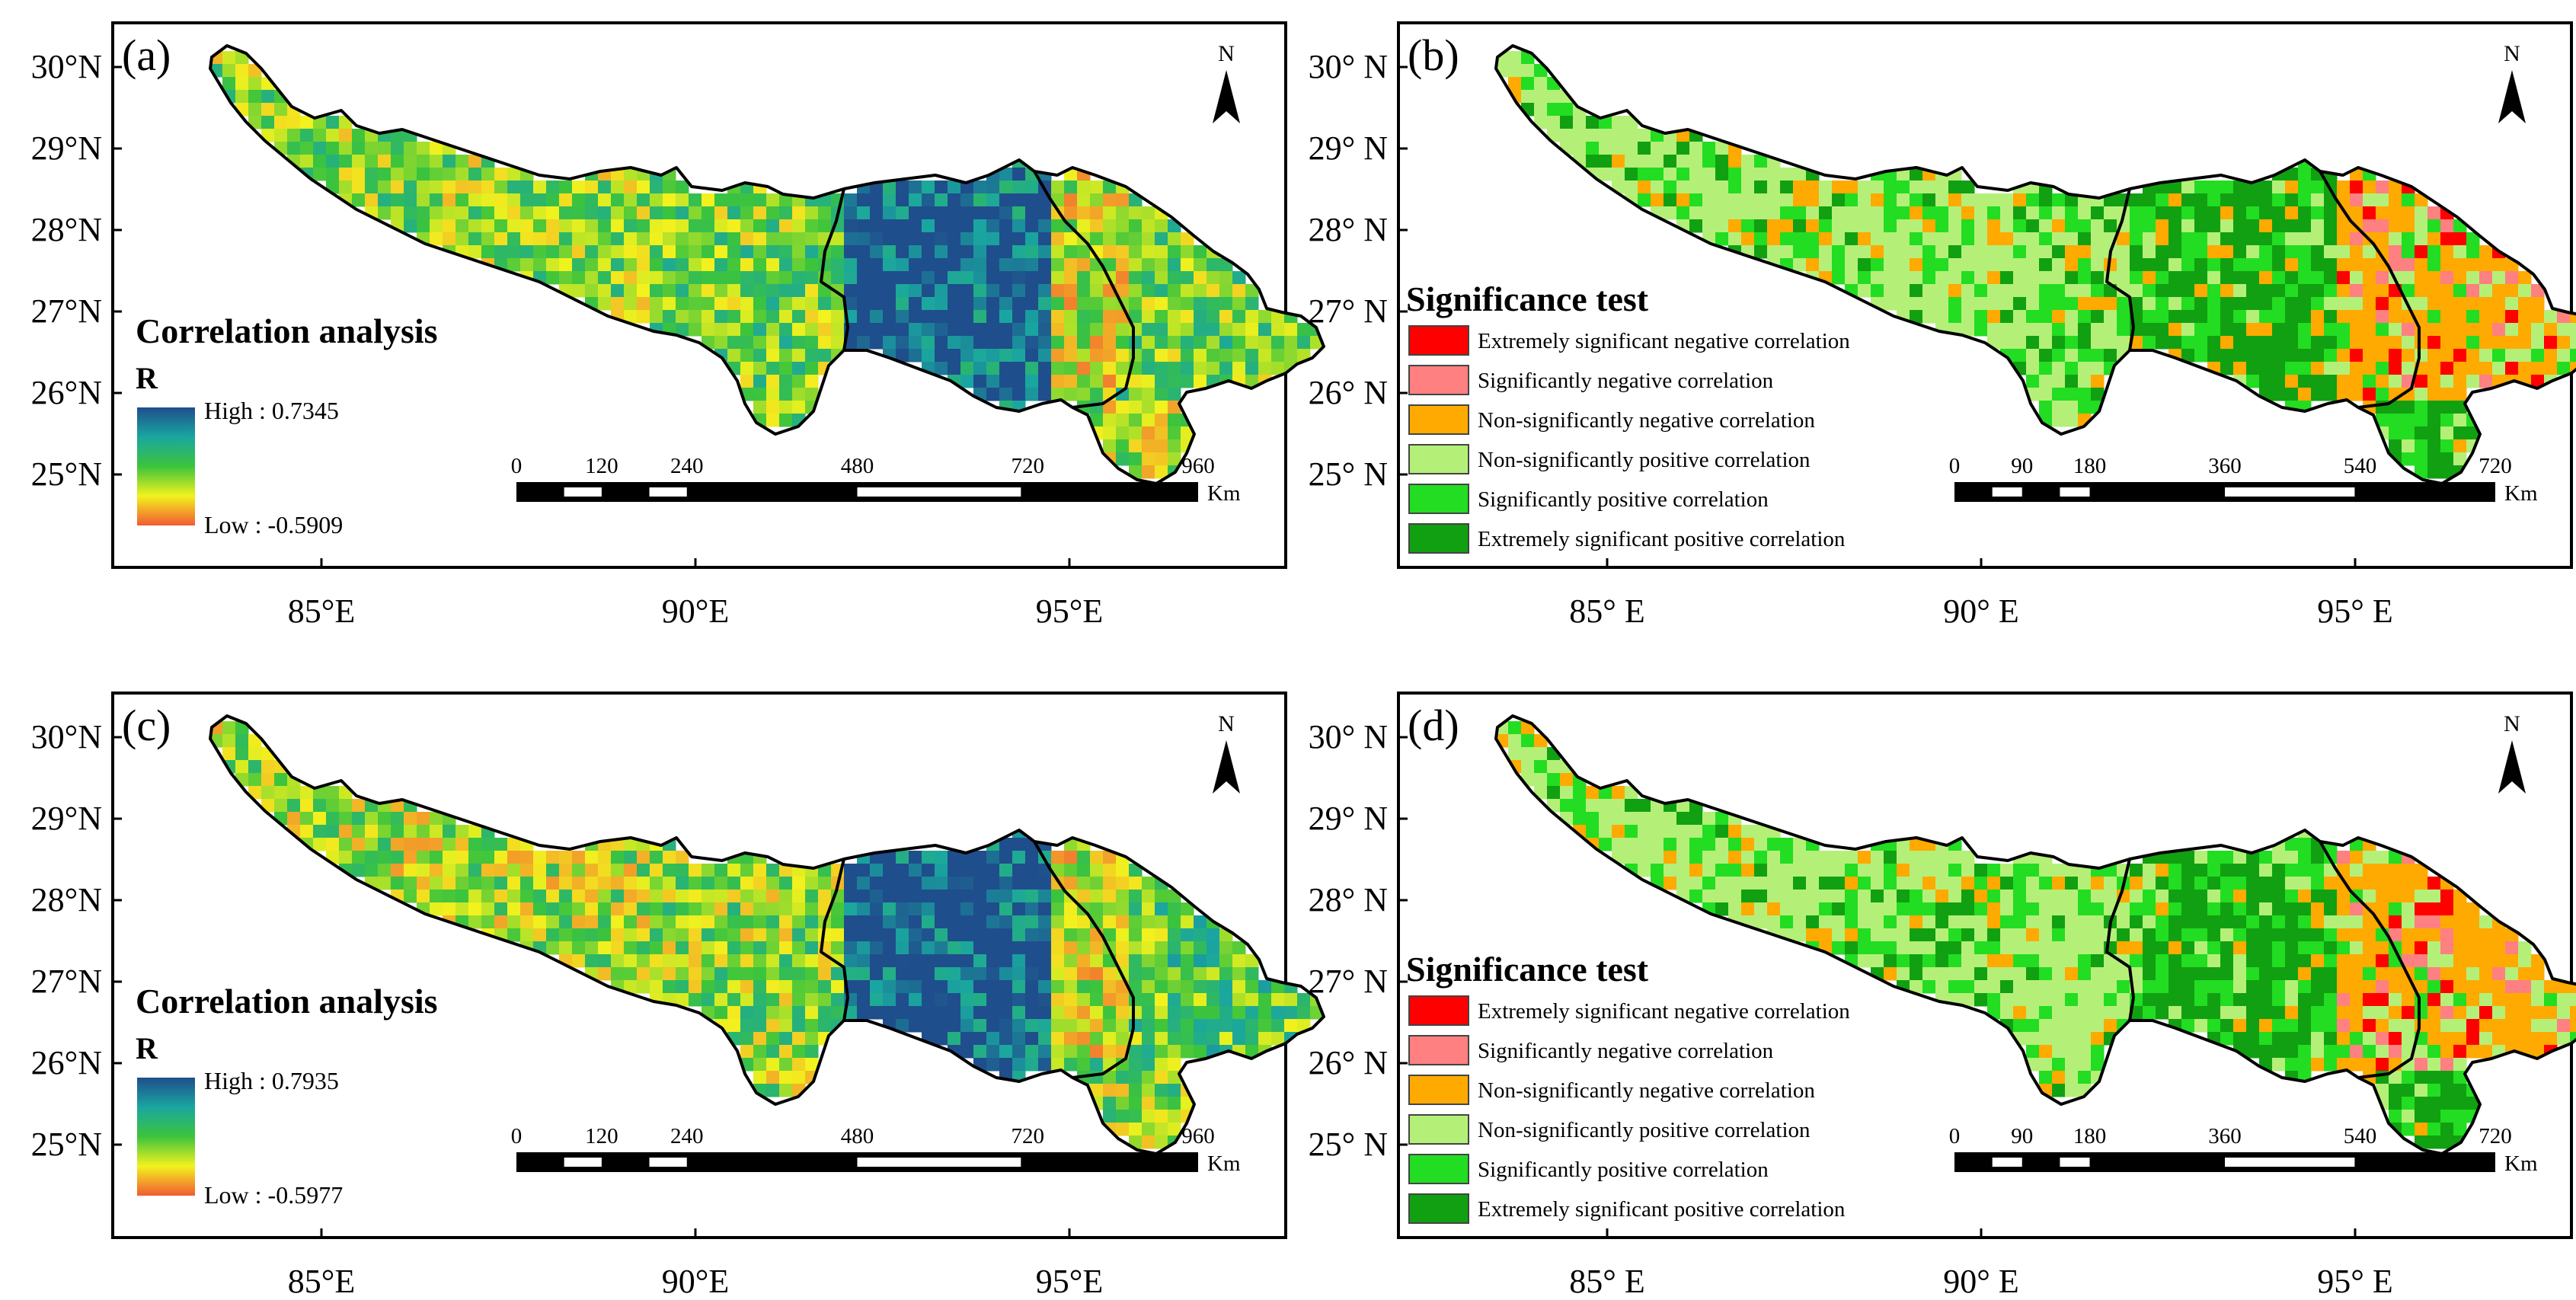  Describe the element at coordinates (1434, 55) in the screenshot. I see `panel-label: (b)` at that location.